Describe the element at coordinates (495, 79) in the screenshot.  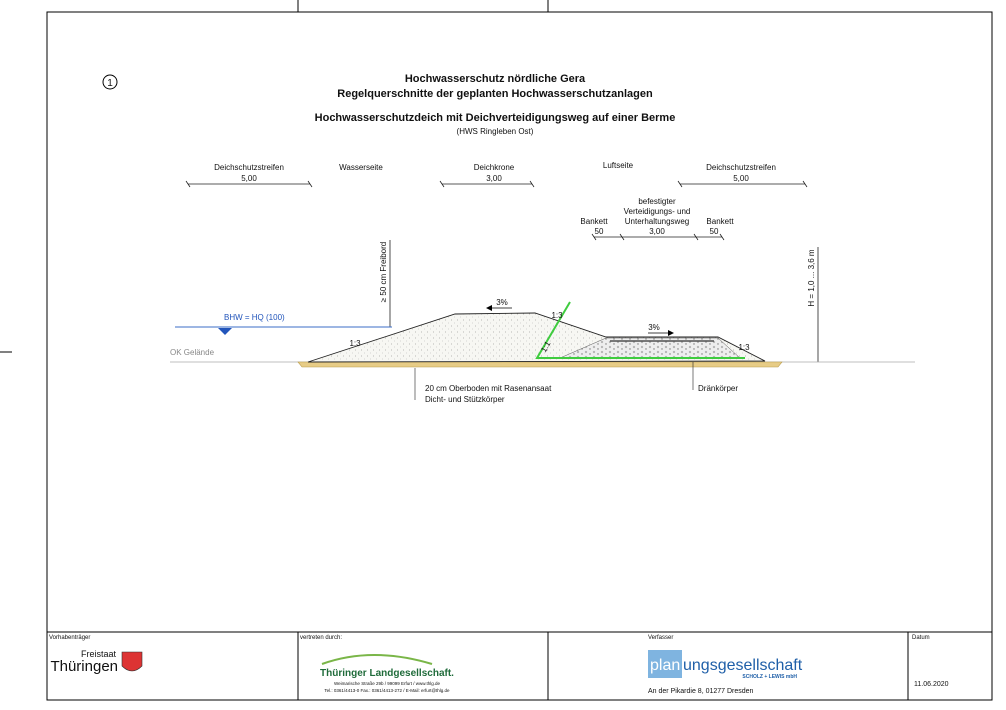
I see `title: Hochwasserschutz nördliche Gera` at that location.